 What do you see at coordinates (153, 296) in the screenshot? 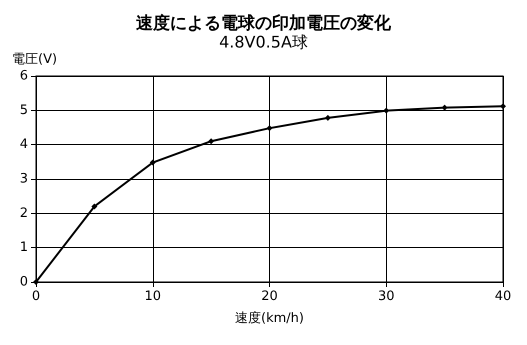
I see `x-tick-label: 10` at bounding box center [153, 296].